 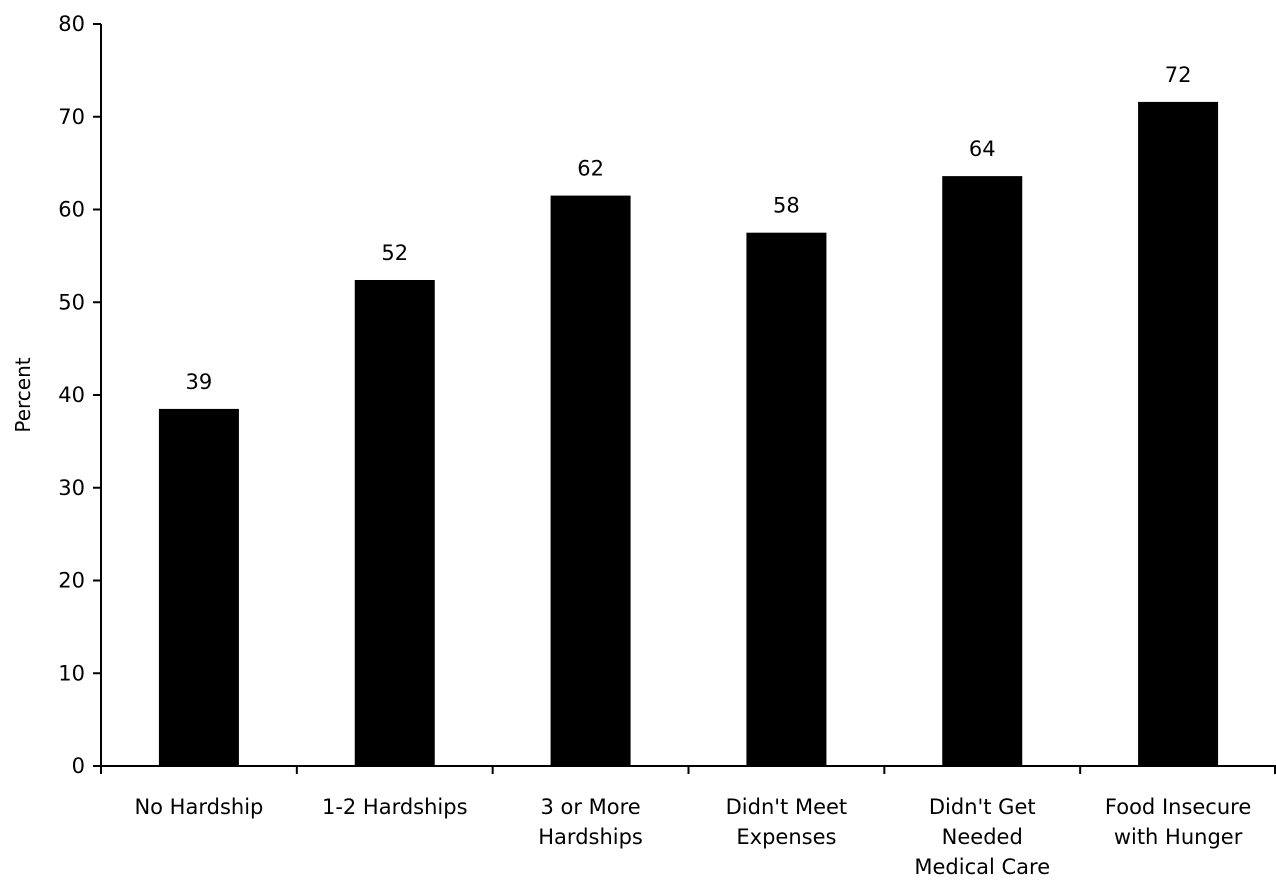 I want to click on x-tick-label: Didn't Get Needed Medical Care, so click(x=982, y=837).